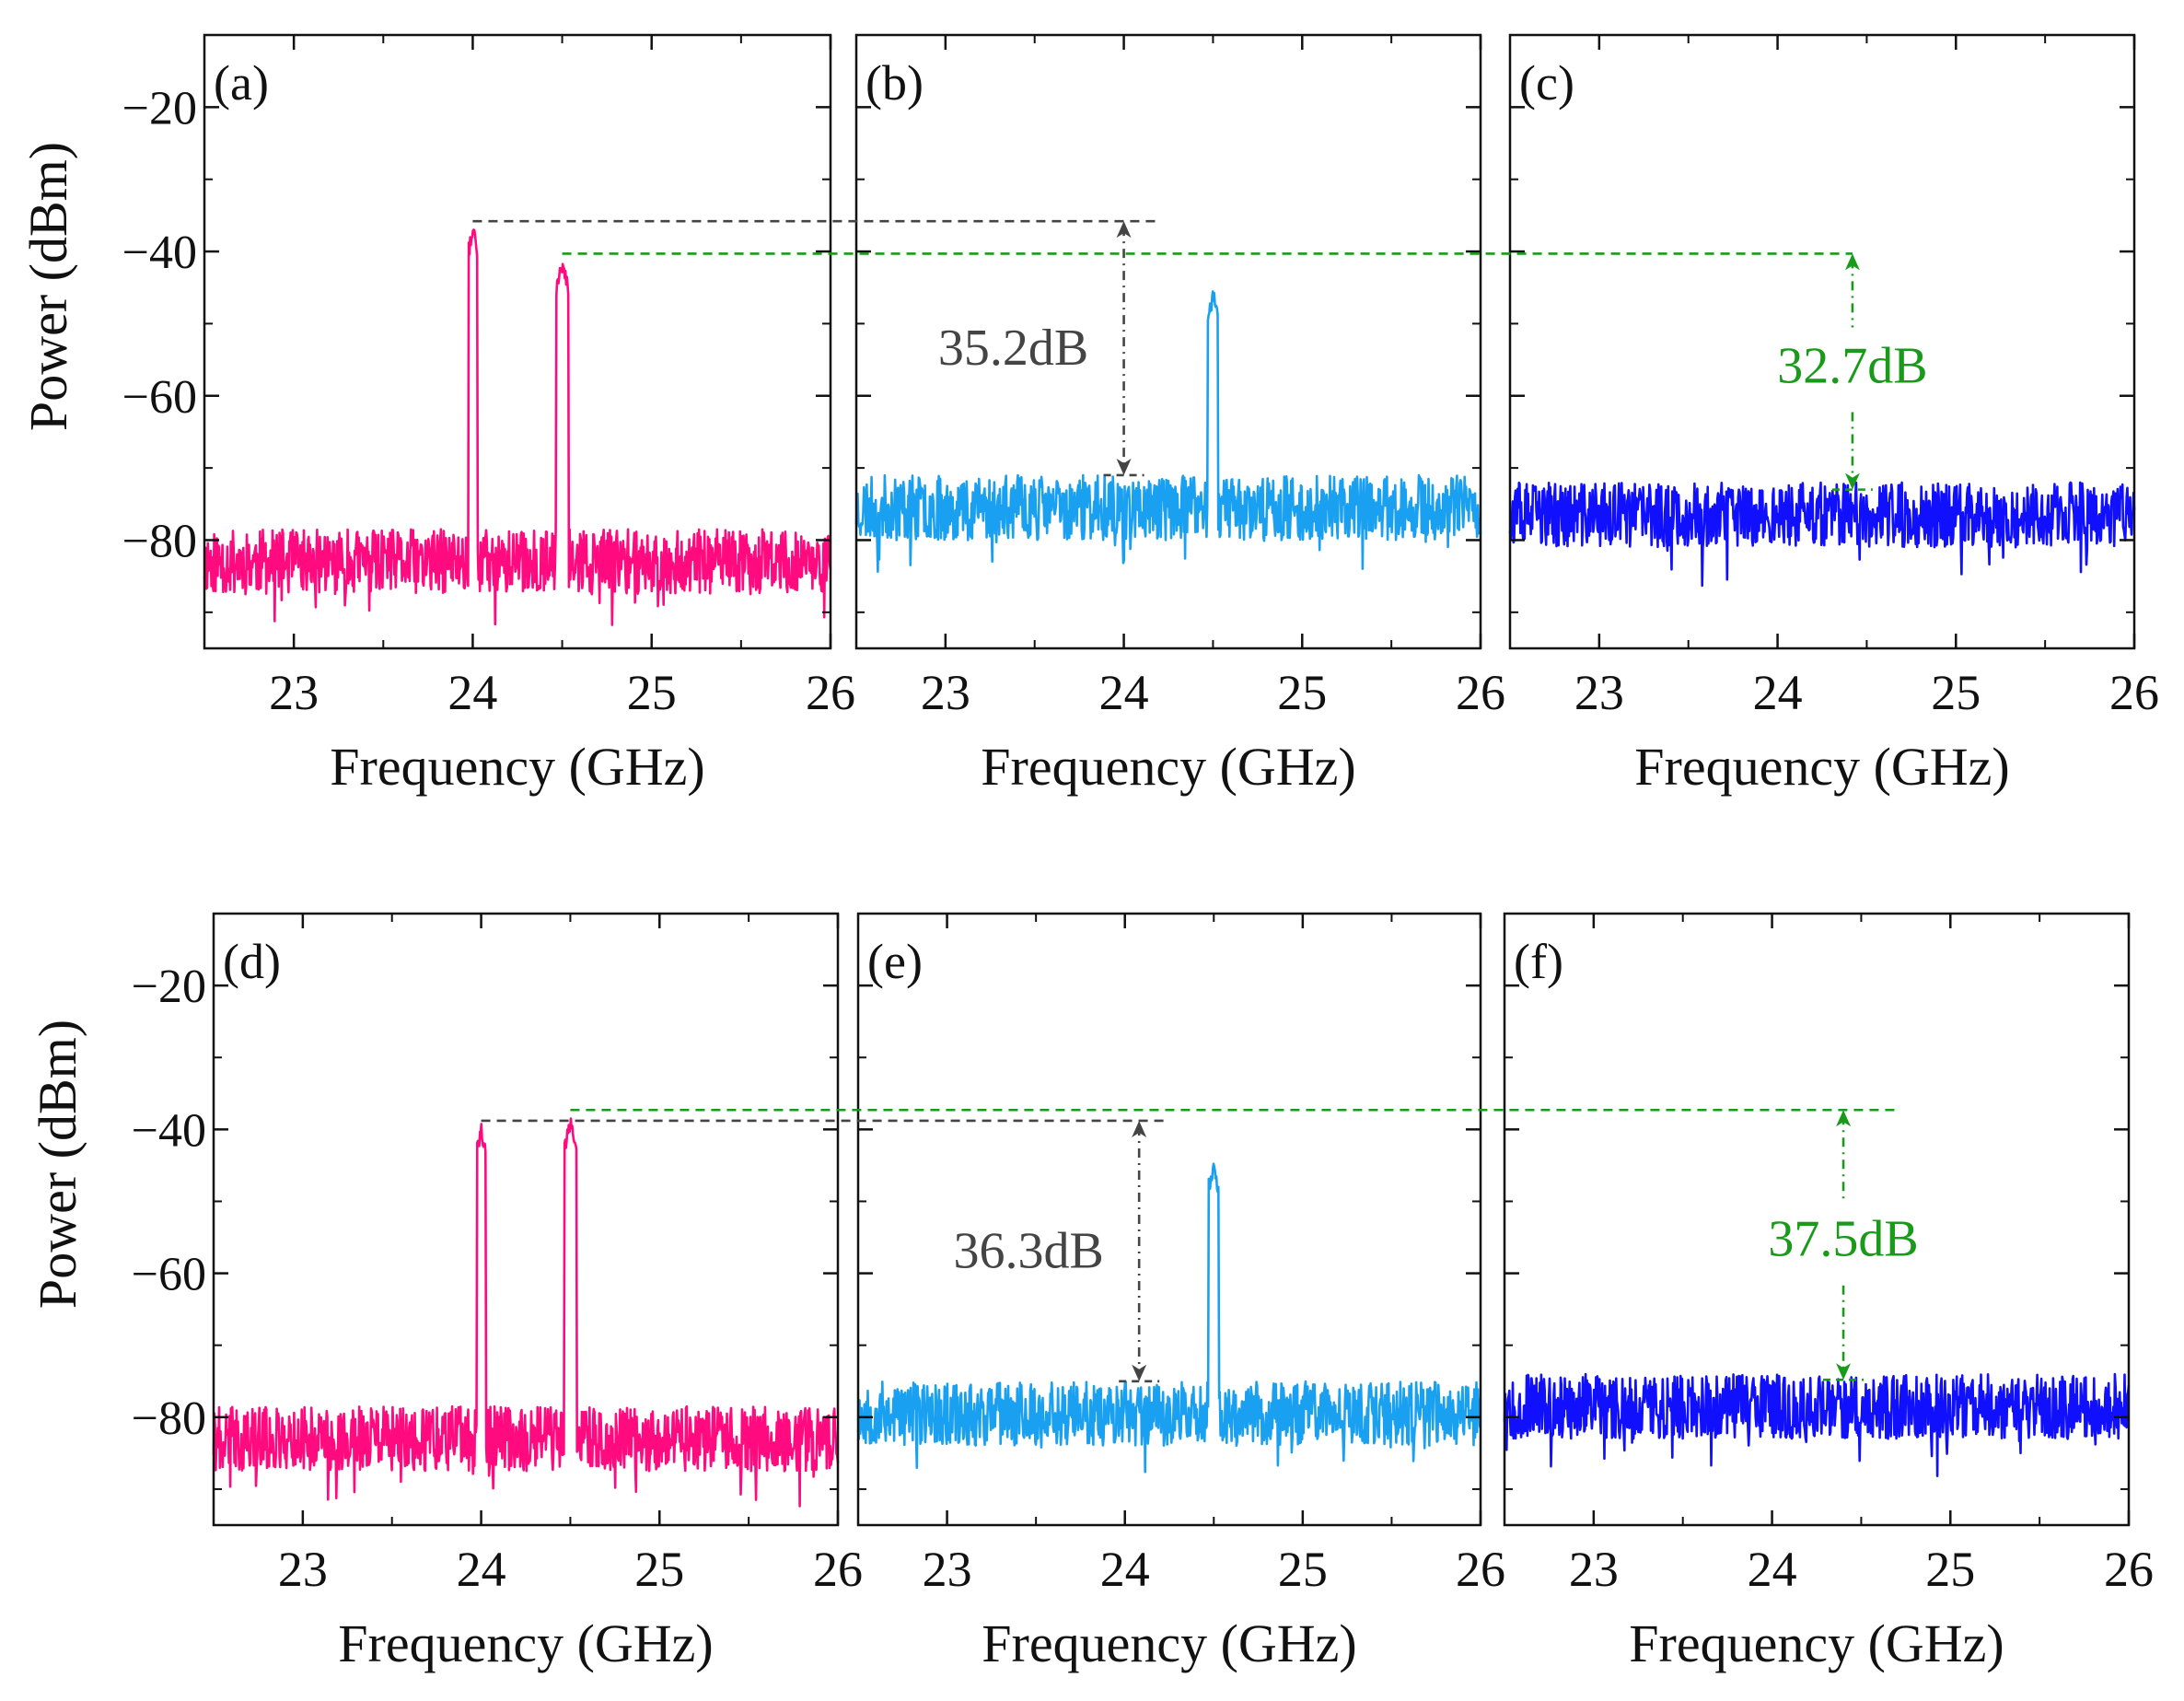 The width and height of the screenshot is (2184, 1701). Describe the element at coordinates (1817, 1424) in the screenshot. I see `trace-f` at that location.